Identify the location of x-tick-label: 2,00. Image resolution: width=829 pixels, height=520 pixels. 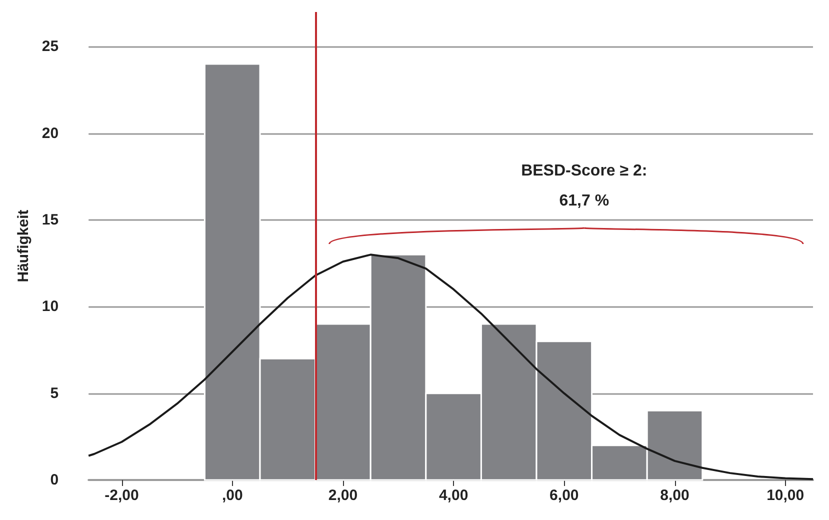
(343, 495).